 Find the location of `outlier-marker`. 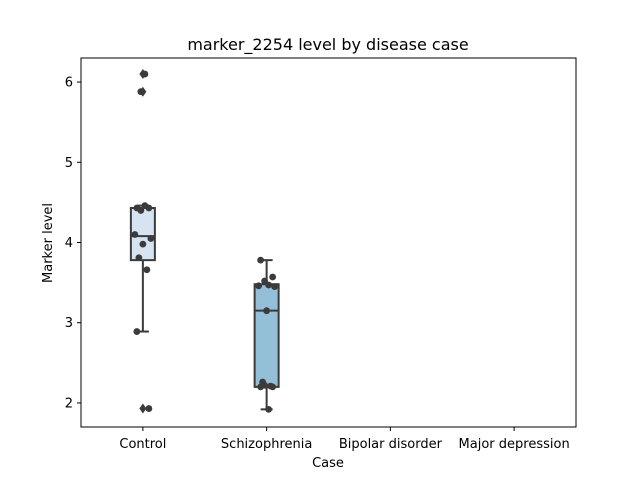

outlier-marker is located at coordinates (143, 408).